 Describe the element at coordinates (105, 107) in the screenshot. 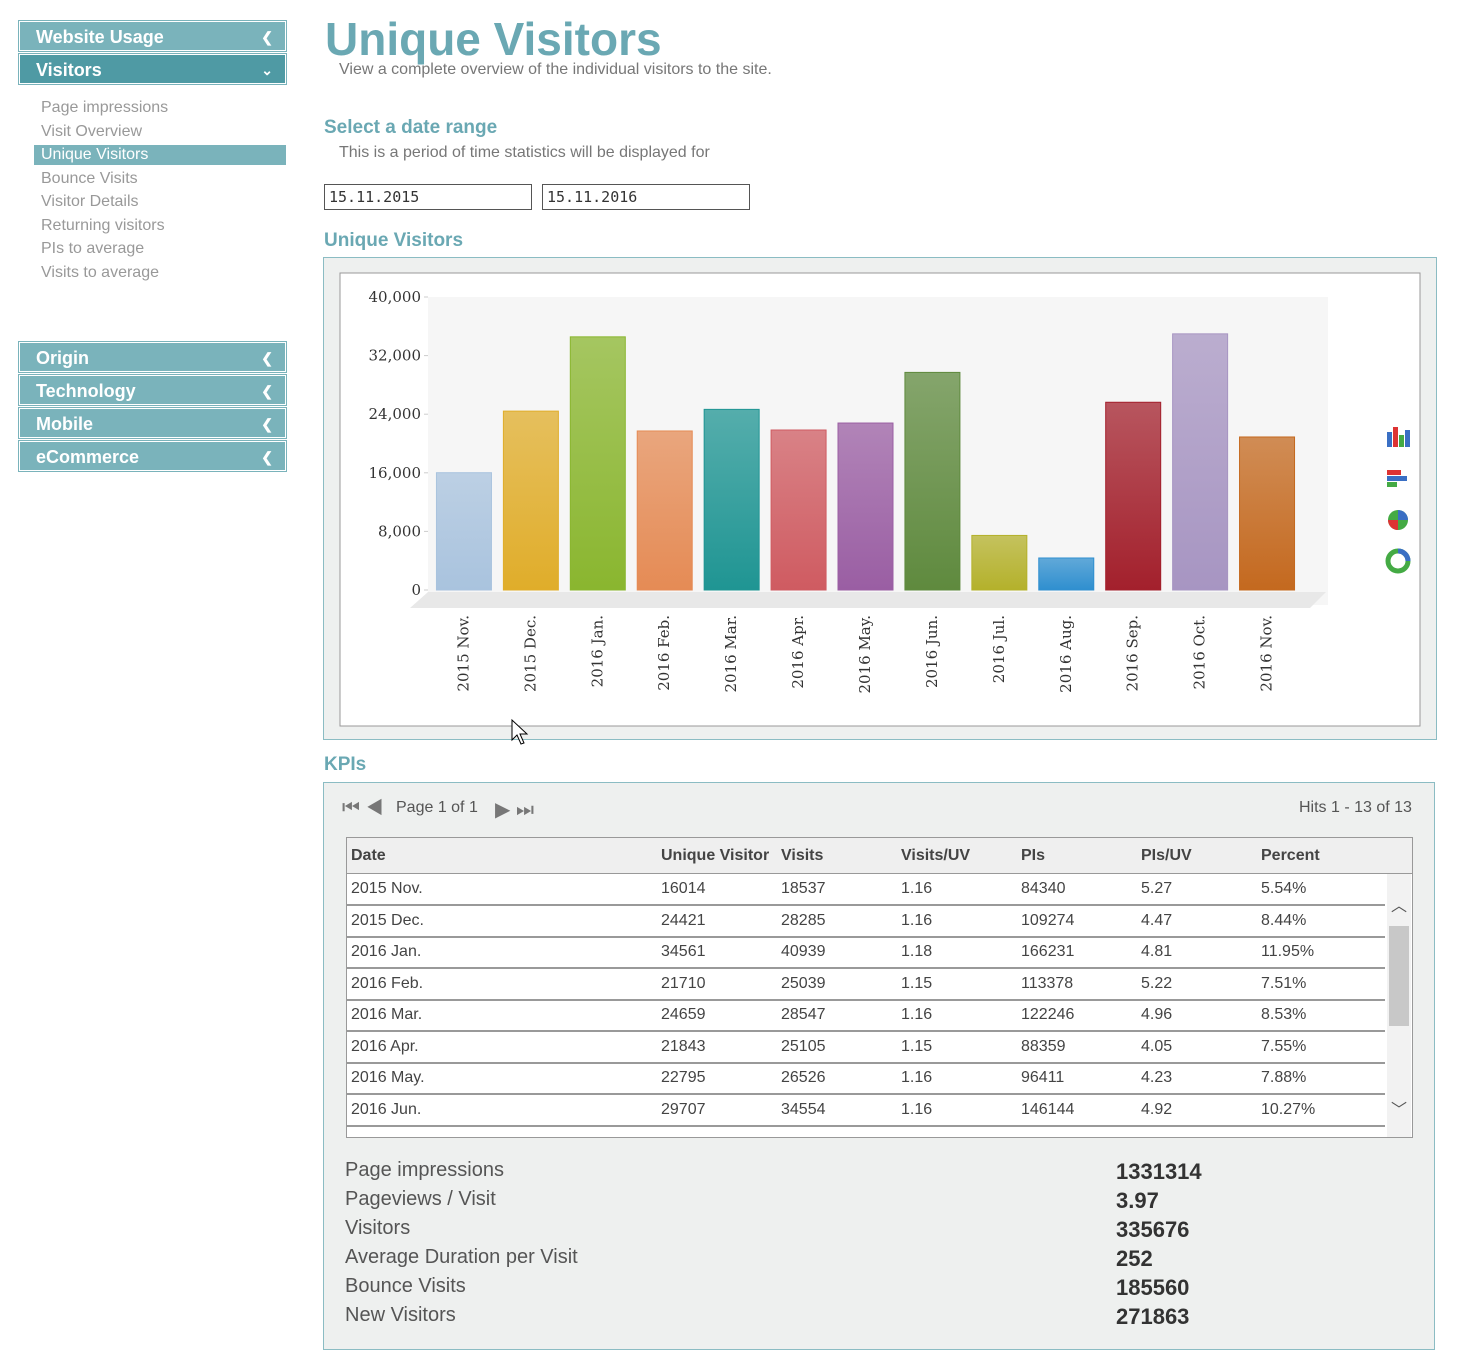

I see `sub-menu-item: Page impressions` at that location.